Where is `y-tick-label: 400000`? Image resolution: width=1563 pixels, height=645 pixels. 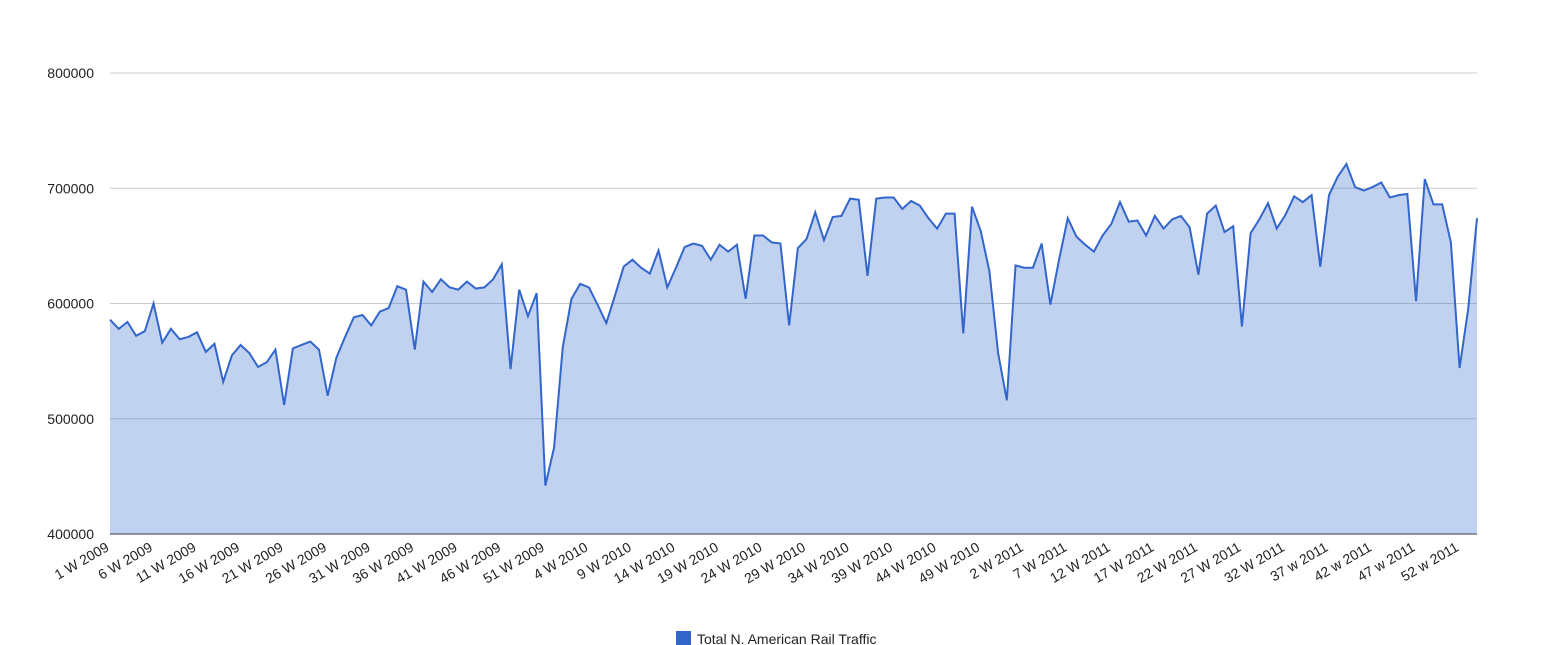 y-tick-label: 400000 is located at coordinates (70, 534).